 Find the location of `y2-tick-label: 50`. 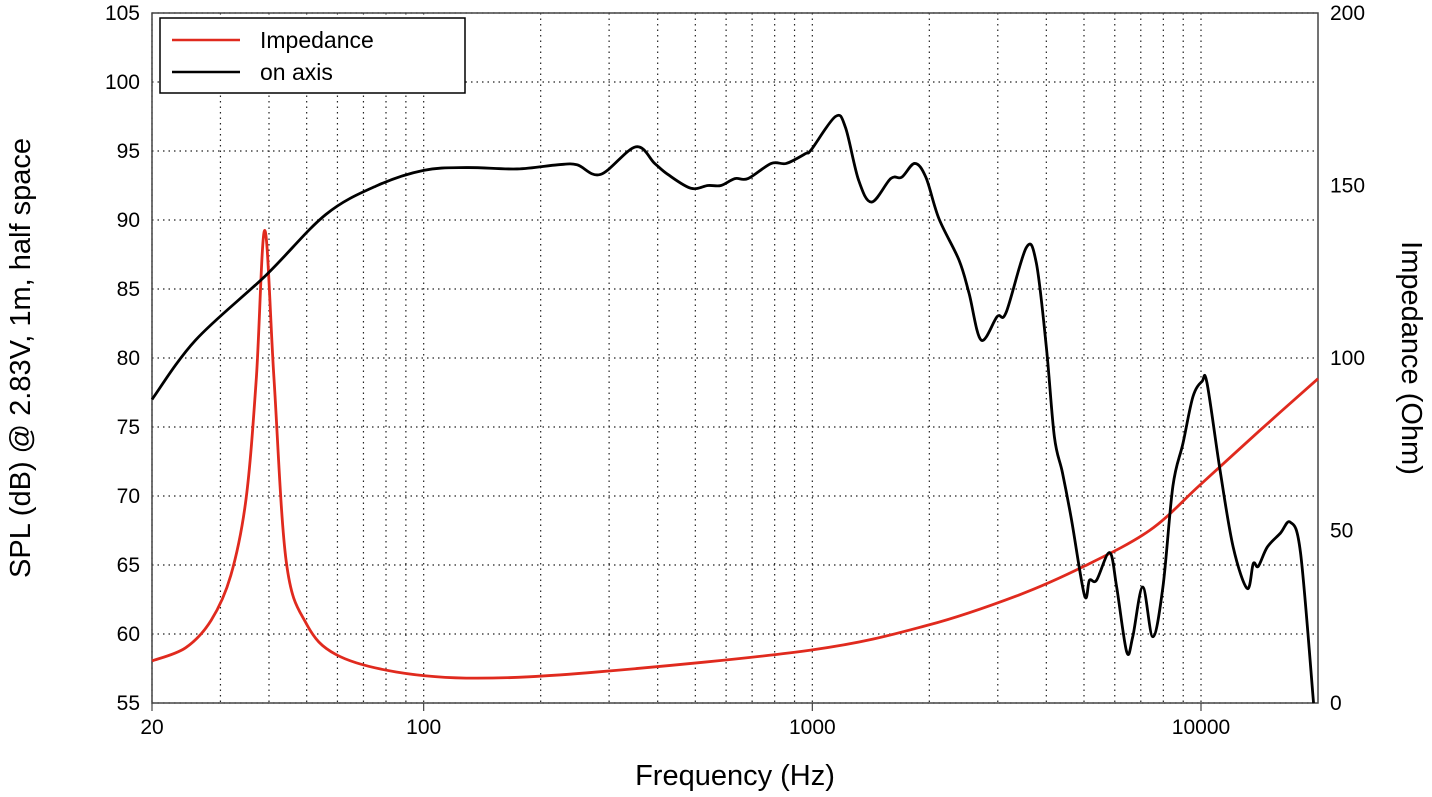

y2-tick-label: 50 is located at coordinates (1341, 531).